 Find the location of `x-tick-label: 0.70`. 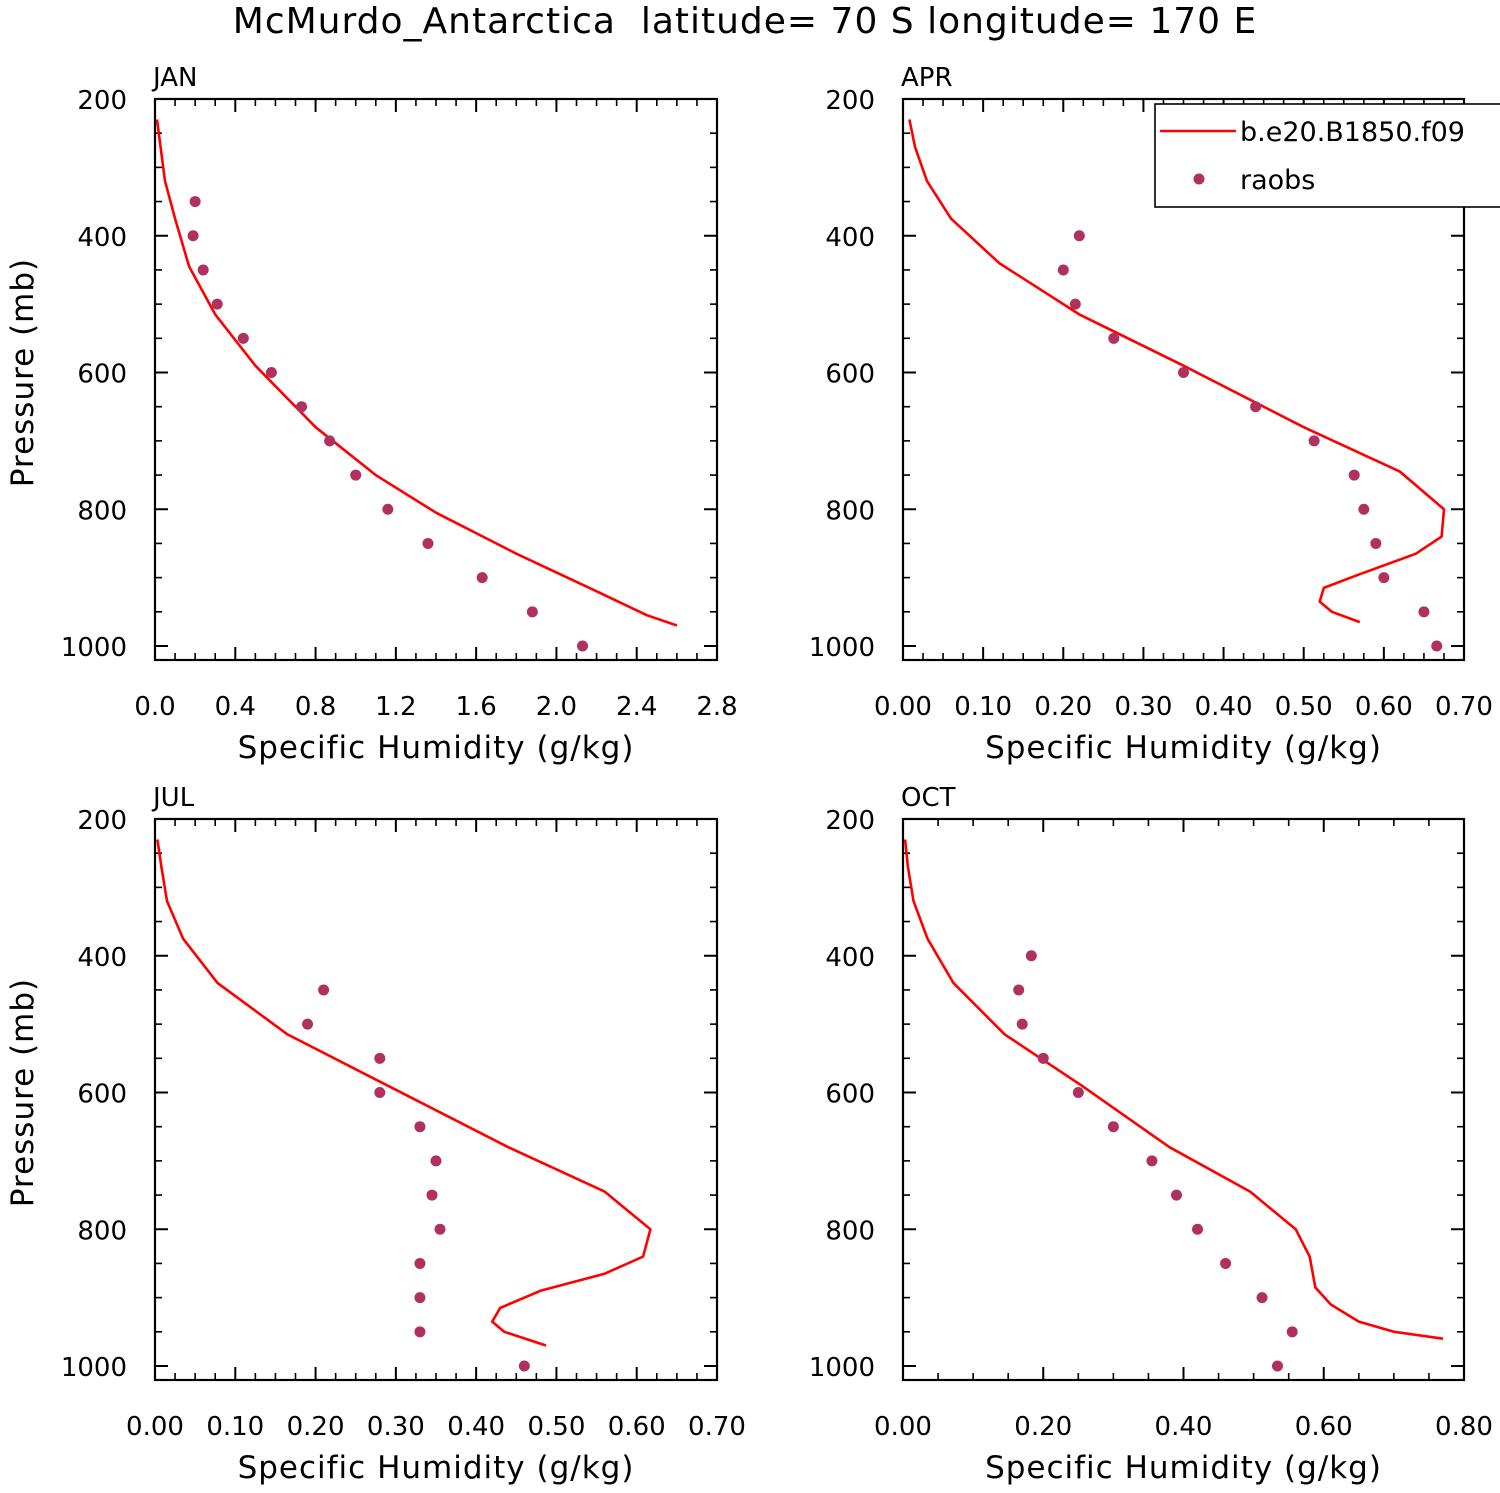

x-tick-label: 0.70 is located at coordinates (717, 1427).